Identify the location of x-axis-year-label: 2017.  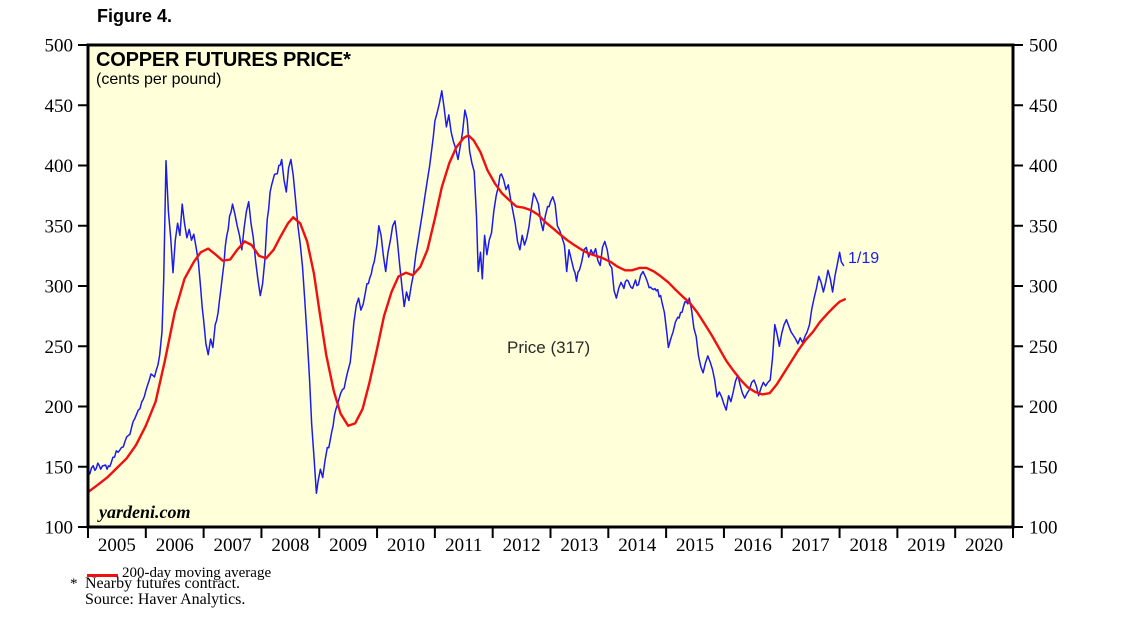
(811, 545).